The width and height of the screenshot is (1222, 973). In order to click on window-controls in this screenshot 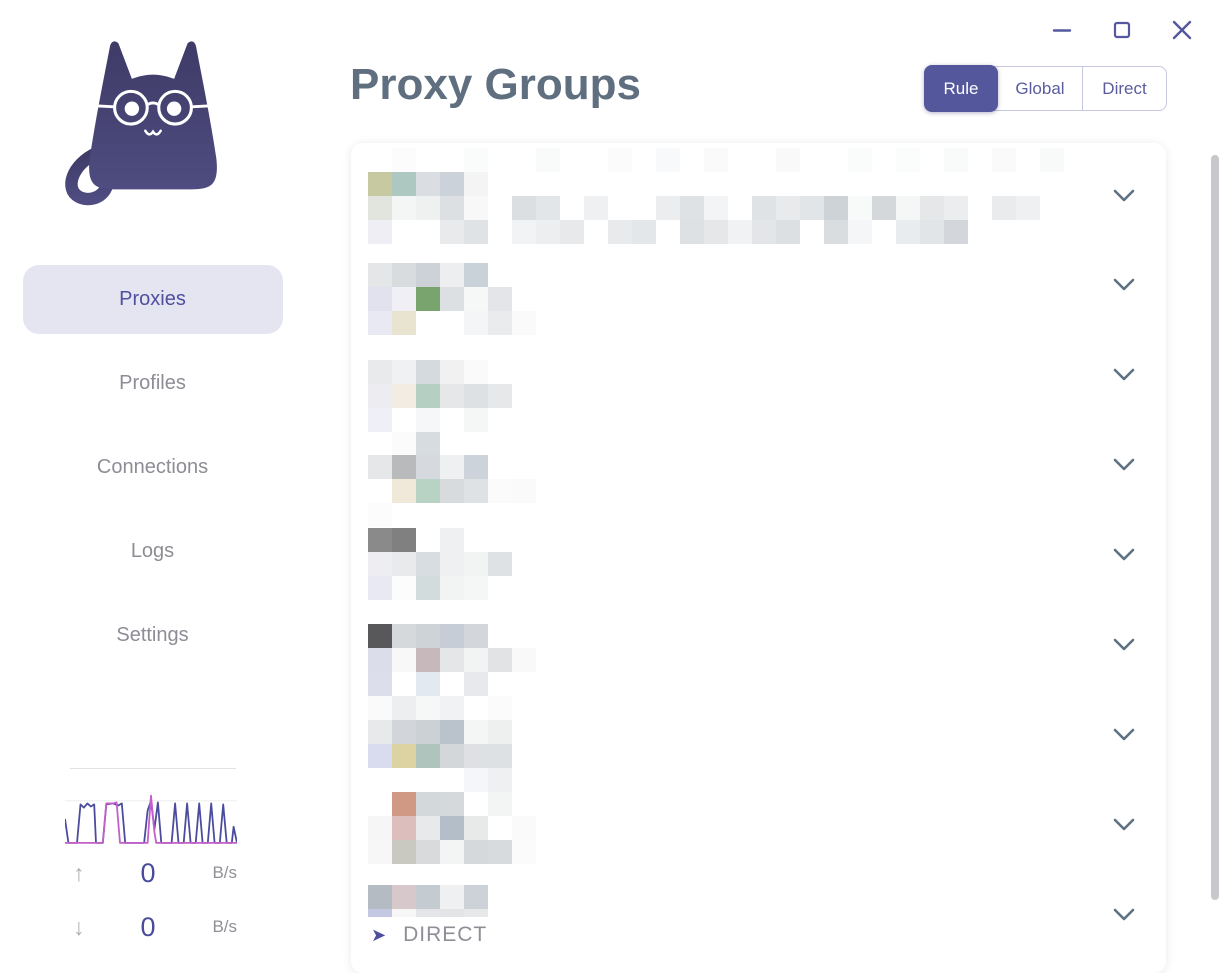, I will do `click(1122, 30)`.